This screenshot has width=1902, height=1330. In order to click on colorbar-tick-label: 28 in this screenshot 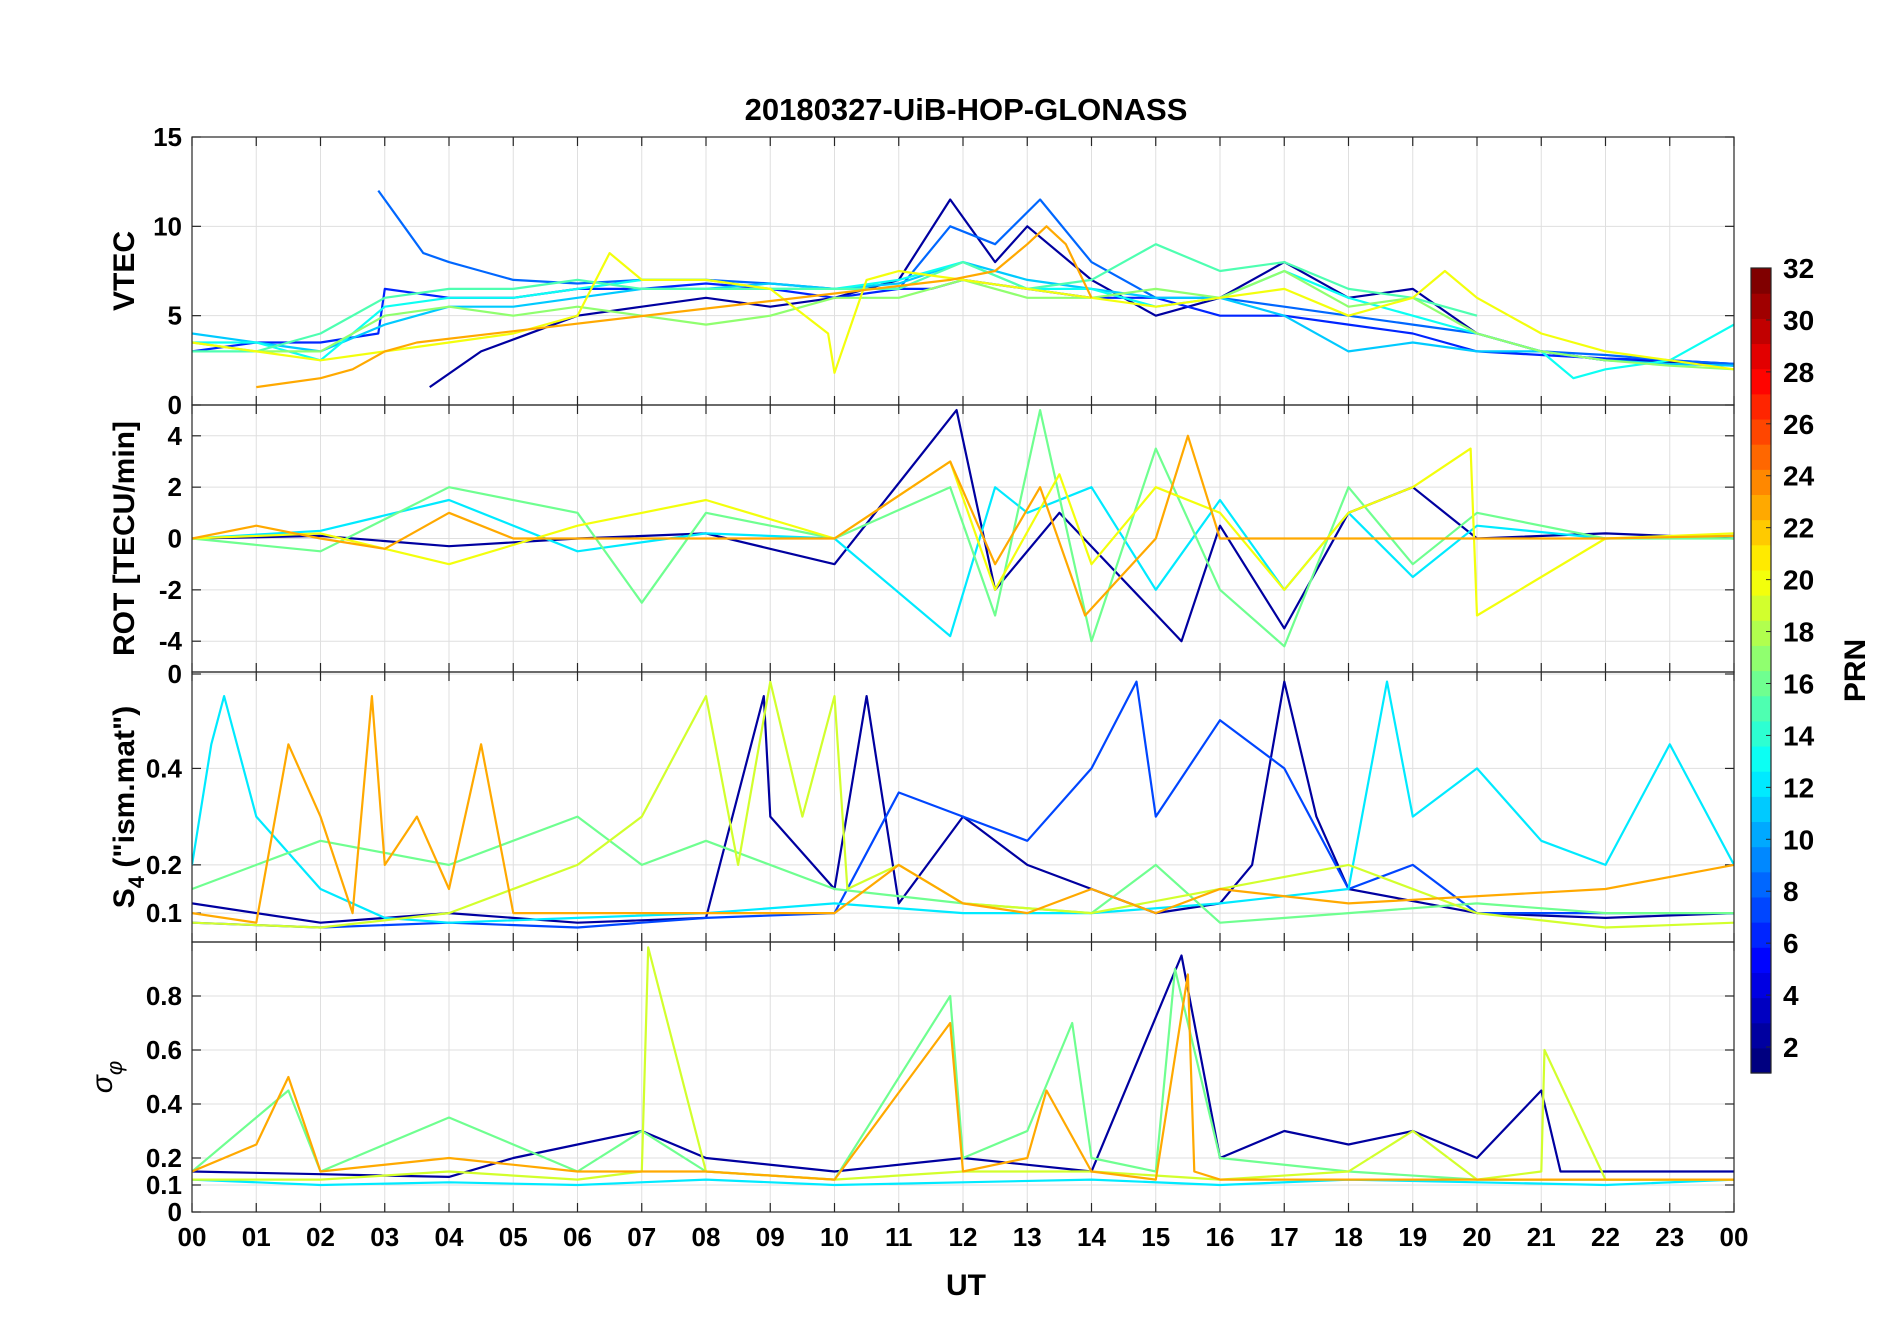, I will do `click(1798, 372)`.